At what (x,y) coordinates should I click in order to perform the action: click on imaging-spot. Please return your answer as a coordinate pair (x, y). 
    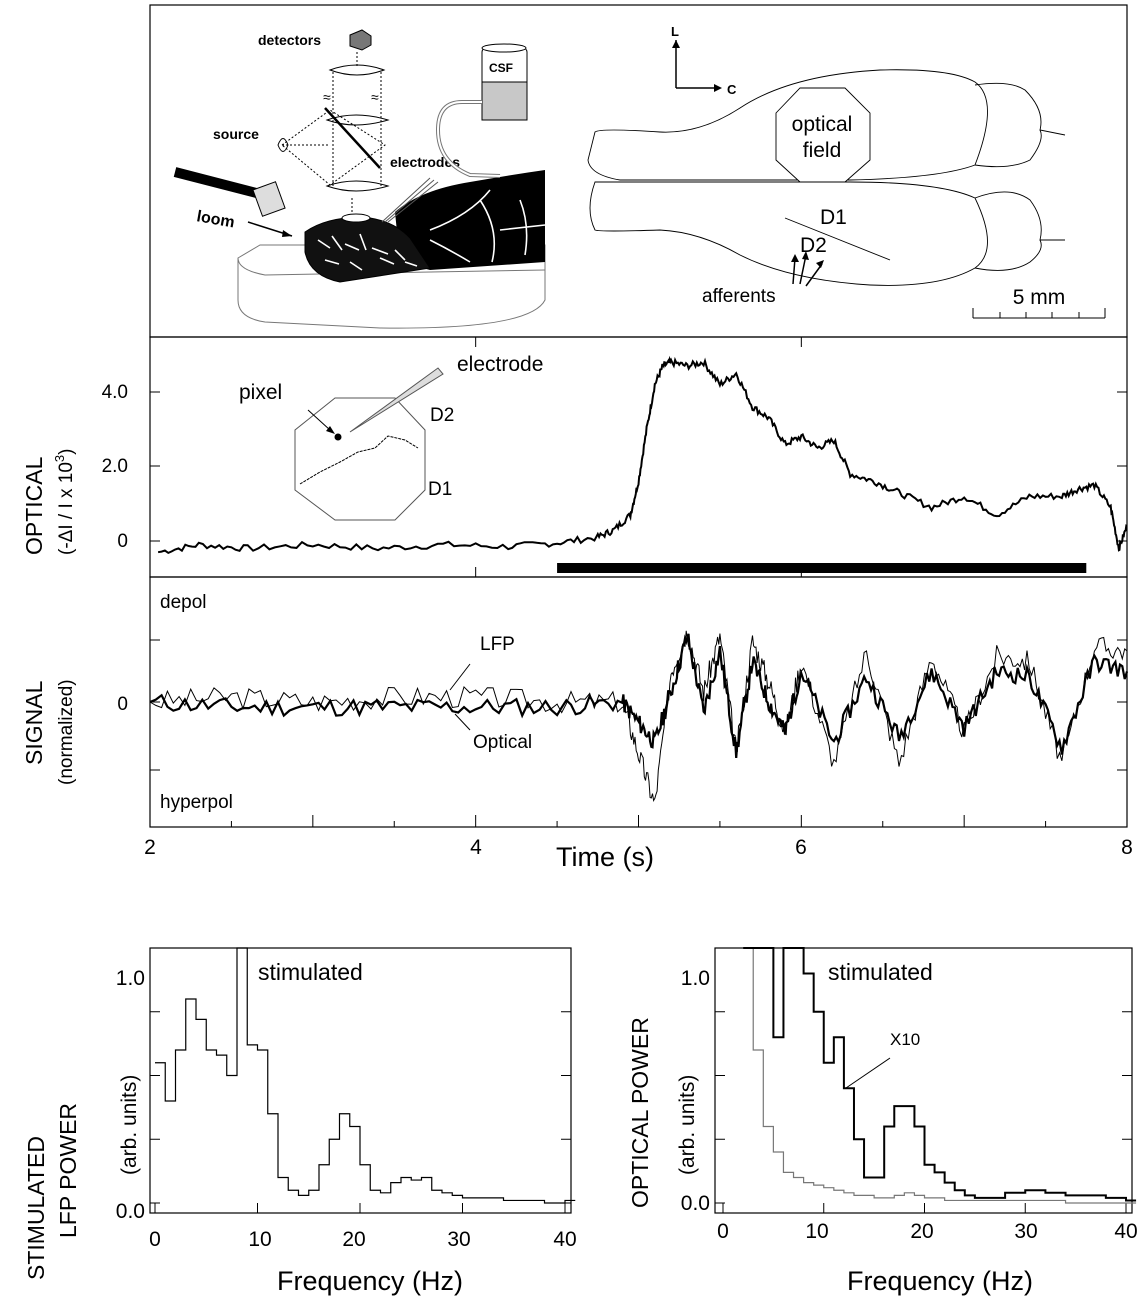
    Looking at the image, I should click on (356, 218).